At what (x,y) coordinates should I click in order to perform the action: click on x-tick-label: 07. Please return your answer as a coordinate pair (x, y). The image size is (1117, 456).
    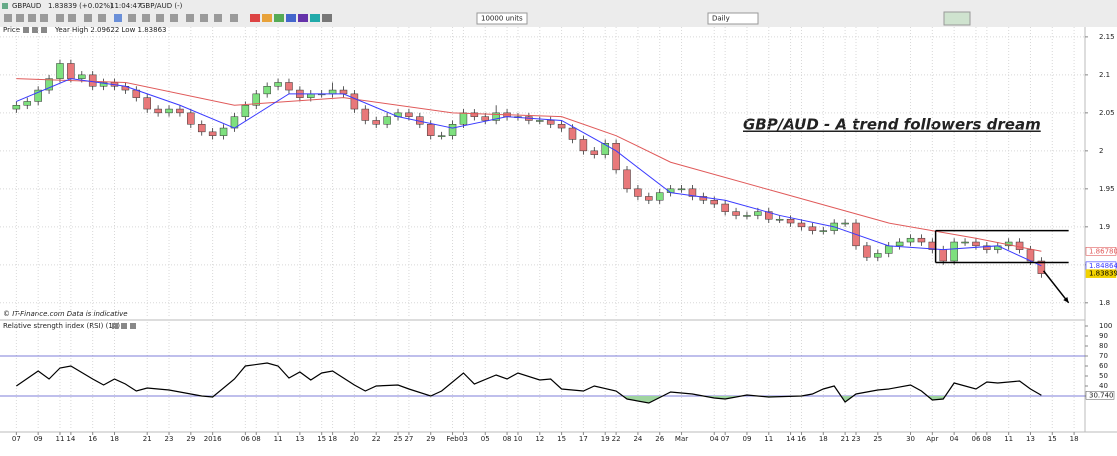
    Looking at the image, I should click on (16, 439).